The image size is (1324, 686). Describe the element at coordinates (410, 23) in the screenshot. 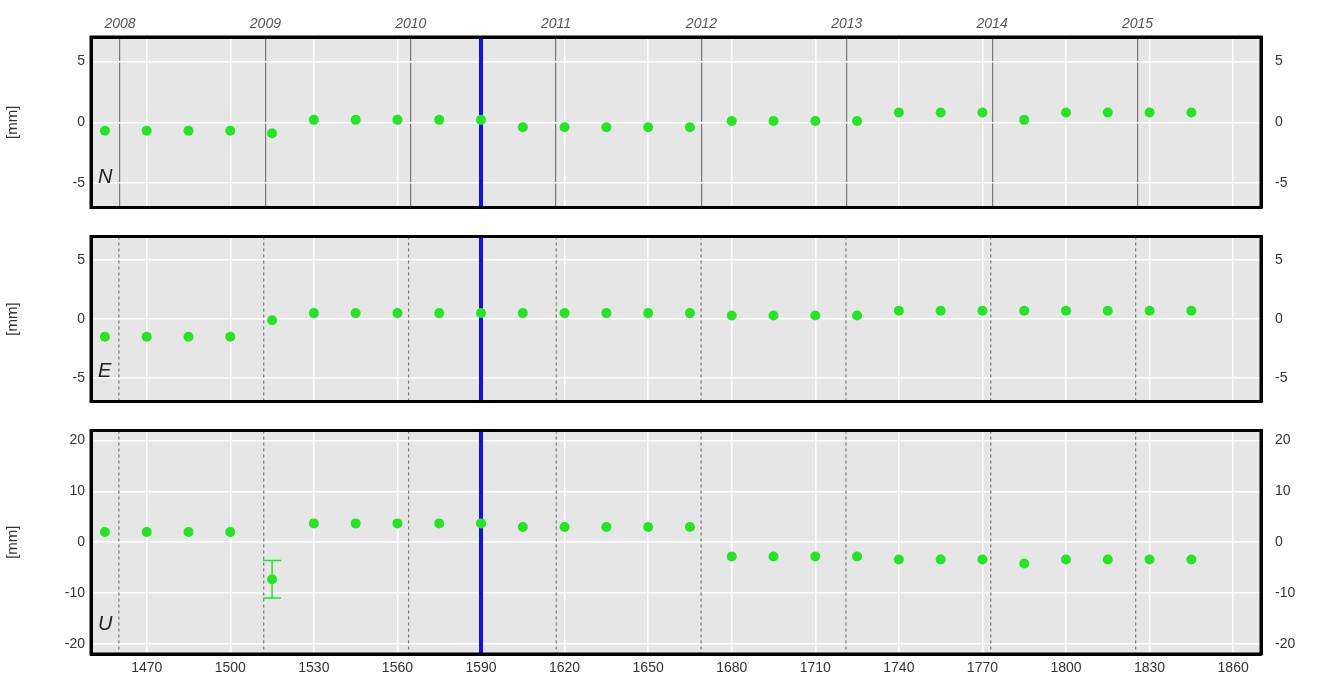

I see `x2-tick-label: 2010` at that location.